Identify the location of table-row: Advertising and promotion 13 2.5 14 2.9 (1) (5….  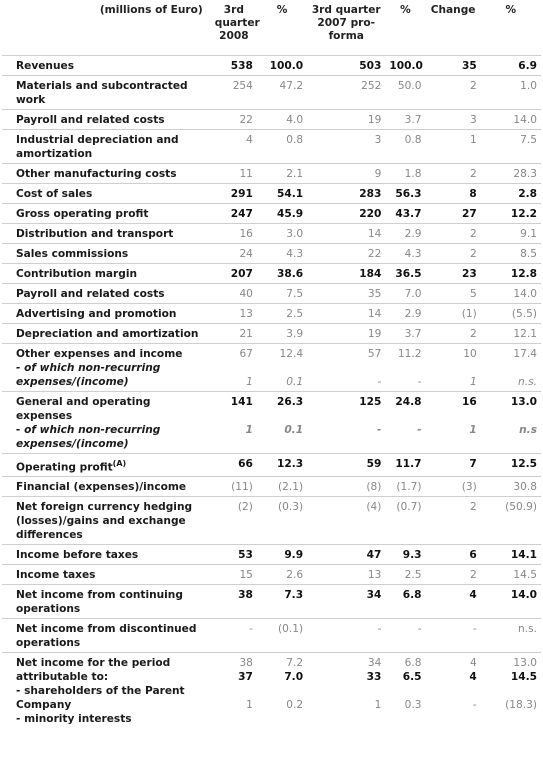
(271, 312).